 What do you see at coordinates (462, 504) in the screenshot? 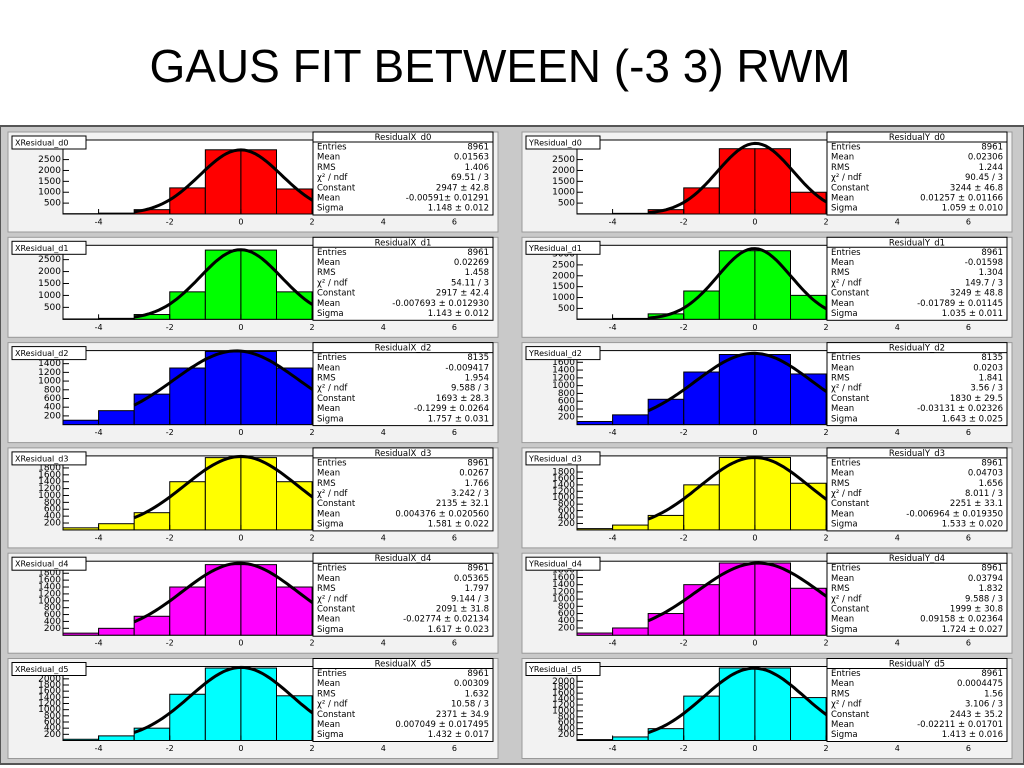
I see `stats-value: 2135 ± 32.1` at bounding box center [462, 504].